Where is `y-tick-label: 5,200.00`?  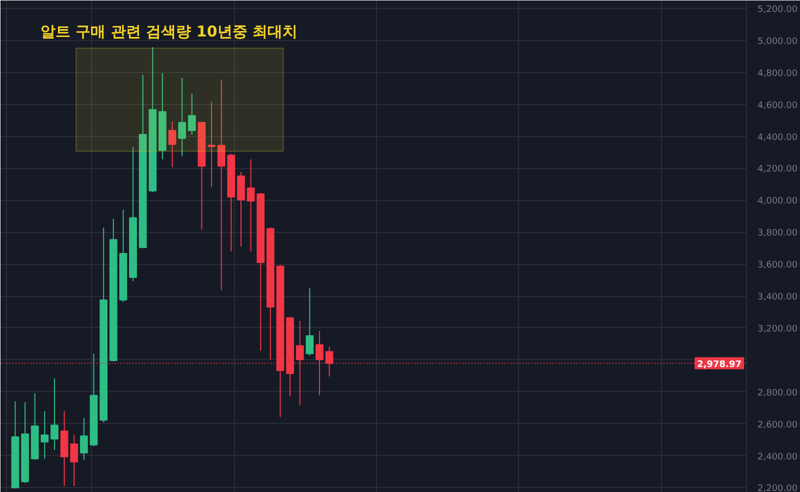 y-tick-label: 5,200.00 is located at coordinates (778, 9).